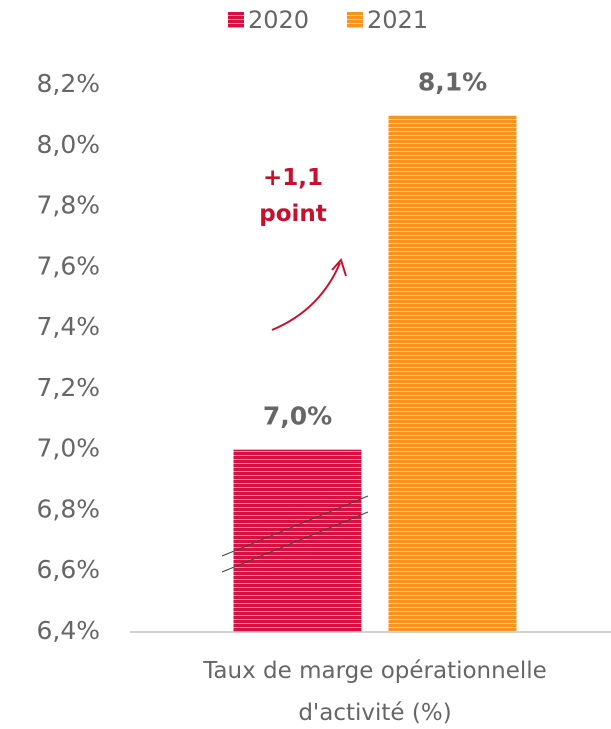 The width and height of the screenshot is (611, 729). What do you see at coordinates (452, 373) in the screenshot?
I see `bar` at bounding box center [452, 373].